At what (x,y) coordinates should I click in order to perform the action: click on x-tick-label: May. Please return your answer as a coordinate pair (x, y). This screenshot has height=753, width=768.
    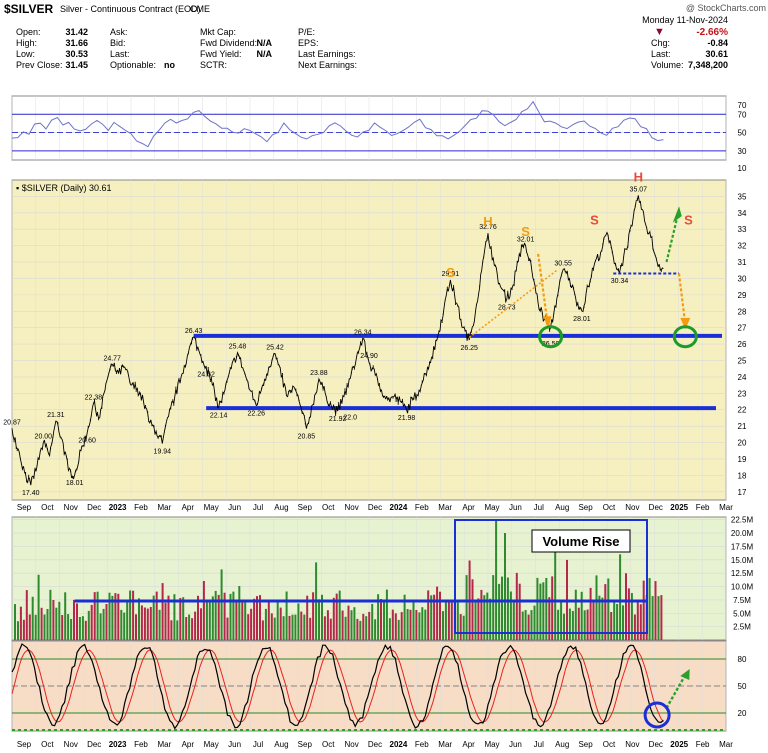
    Looking at the image, I should click on (211, 507).